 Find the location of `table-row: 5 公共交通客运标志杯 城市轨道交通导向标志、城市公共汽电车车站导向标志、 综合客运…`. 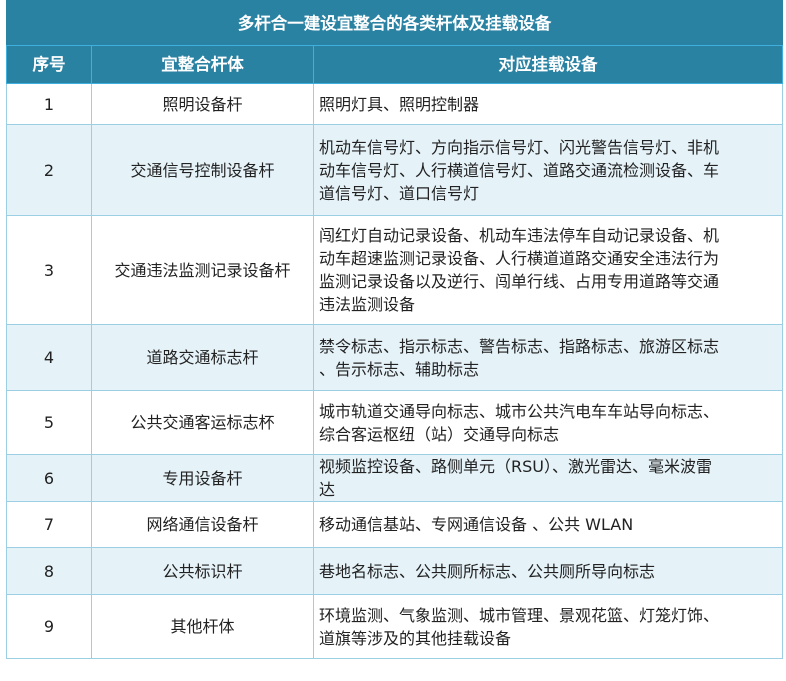

table-row: 5 公共交通客运标志杯 城市轨道交通导向标志、城市公共汽电车车站导向标志、 综合客运… is located at coordinates (394, 422).